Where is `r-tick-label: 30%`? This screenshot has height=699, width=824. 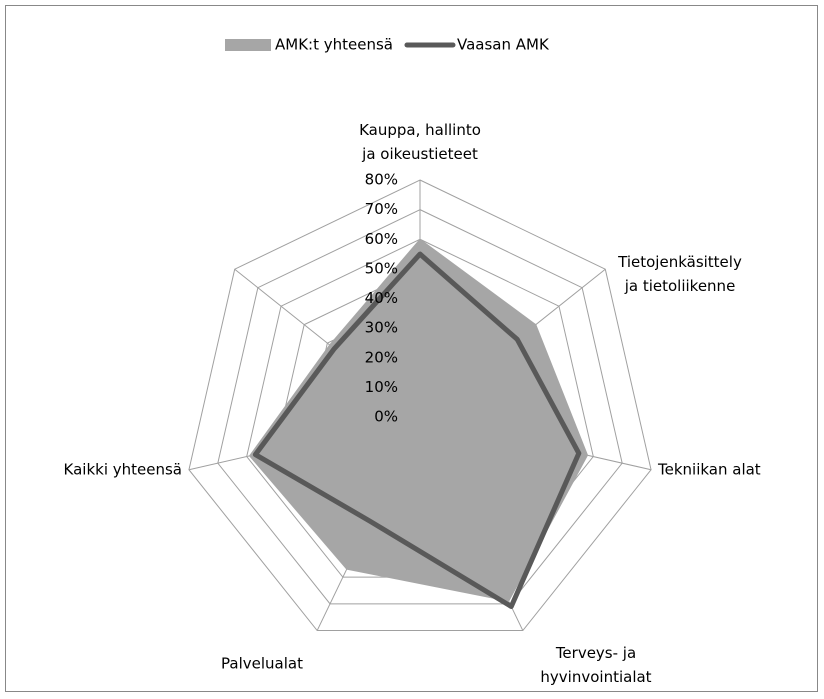 r-tick-label: 30% is located at coordinates (381, 328).